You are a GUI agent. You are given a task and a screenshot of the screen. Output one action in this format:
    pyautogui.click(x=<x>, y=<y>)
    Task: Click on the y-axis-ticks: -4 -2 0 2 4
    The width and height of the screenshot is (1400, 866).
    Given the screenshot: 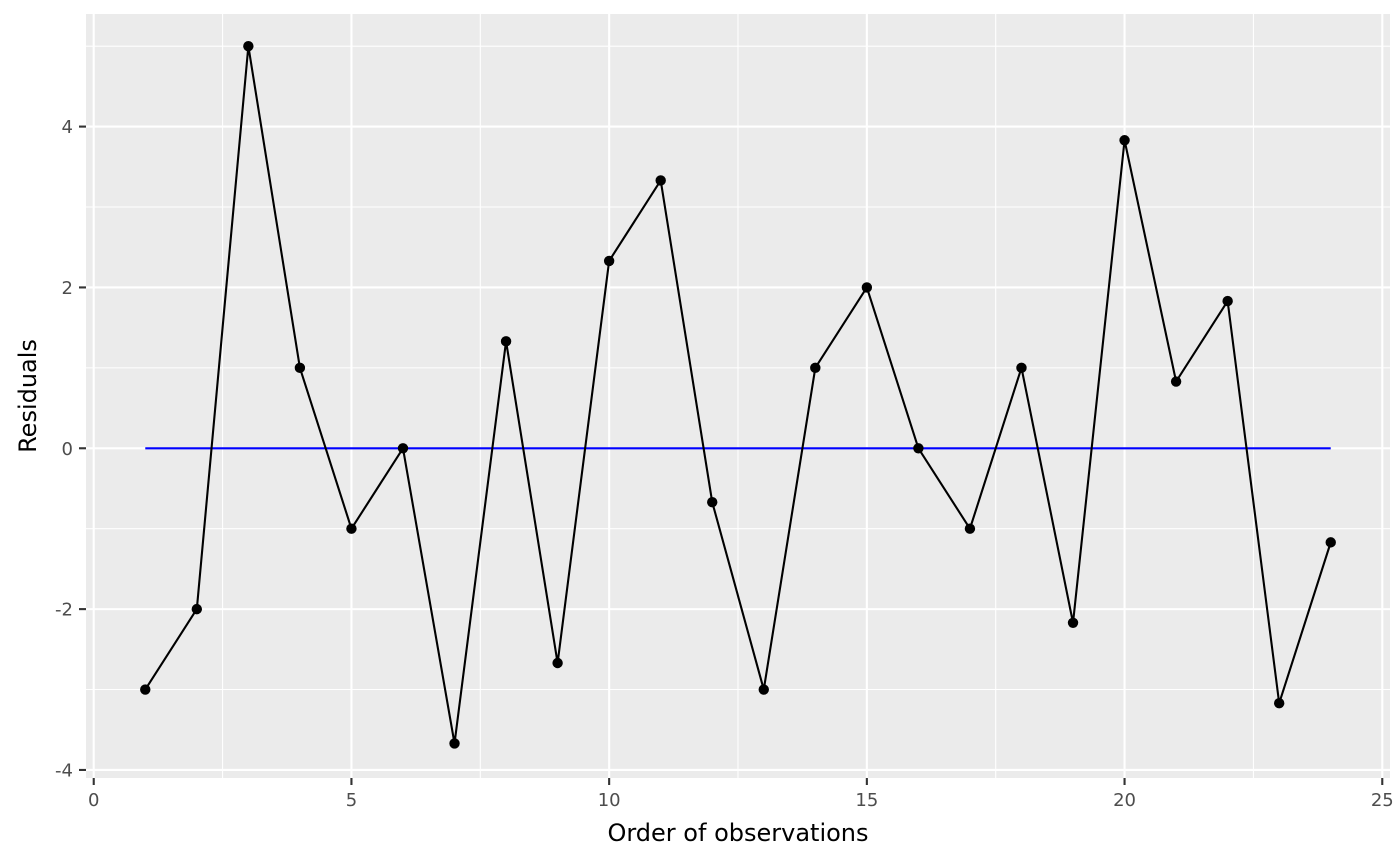 What is the action you would take?
    pyautogui.click(x=70, y=449)
    